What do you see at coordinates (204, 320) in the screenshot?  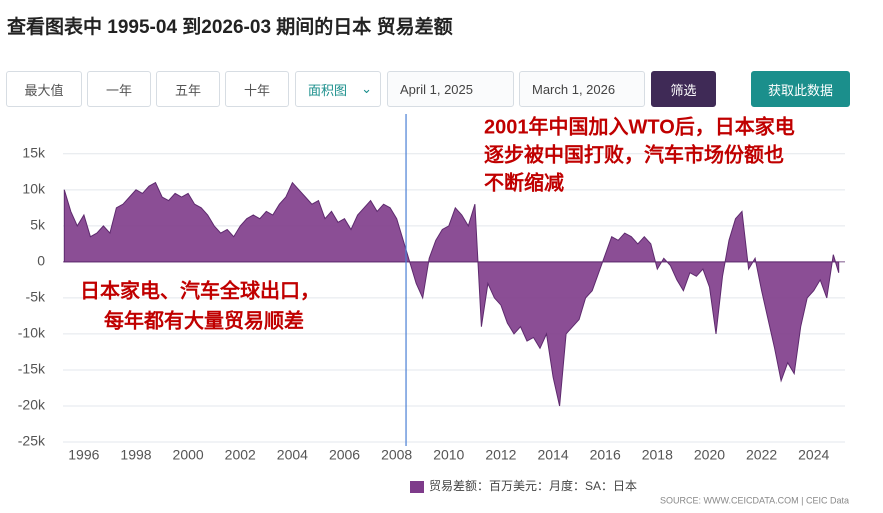 I see `annotation: 每年都有大量贸易顺差` at bounding box center [204, 320].